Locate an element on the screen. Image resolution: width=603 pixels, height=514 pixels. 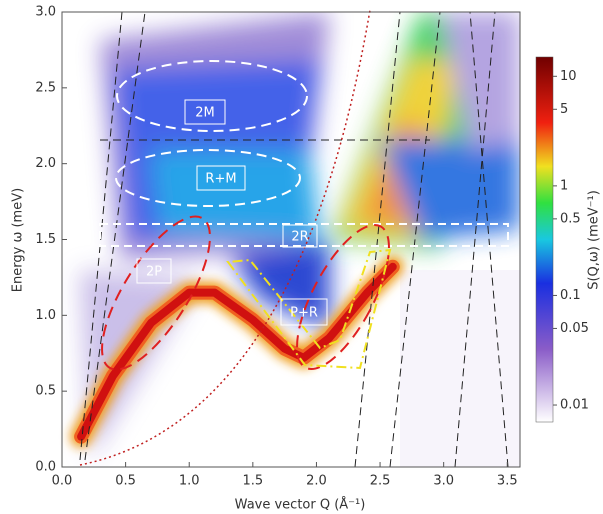
colorbar-label: S(Q,ω) (meV⁻¹) is located at coordinates (594, 240).